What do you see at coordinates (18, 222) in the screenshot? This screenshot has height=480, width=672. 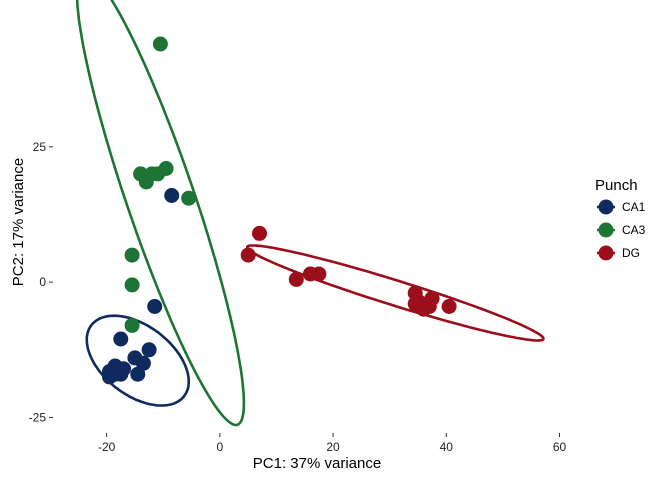 I see `y-axis-title: PC2: 17% variance` at bounding box center [18, 222].